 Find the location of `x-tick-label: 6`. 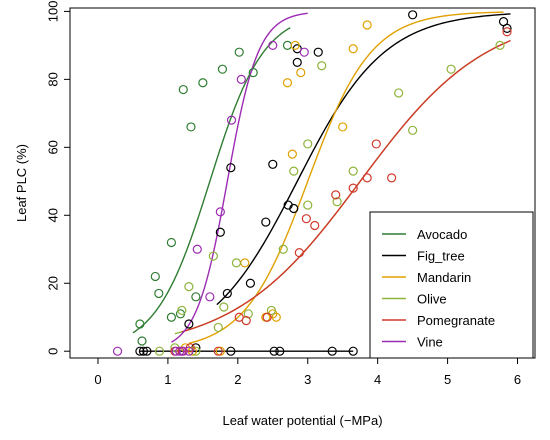

x-tick-label: 6 is located at coordinates (517, 379).